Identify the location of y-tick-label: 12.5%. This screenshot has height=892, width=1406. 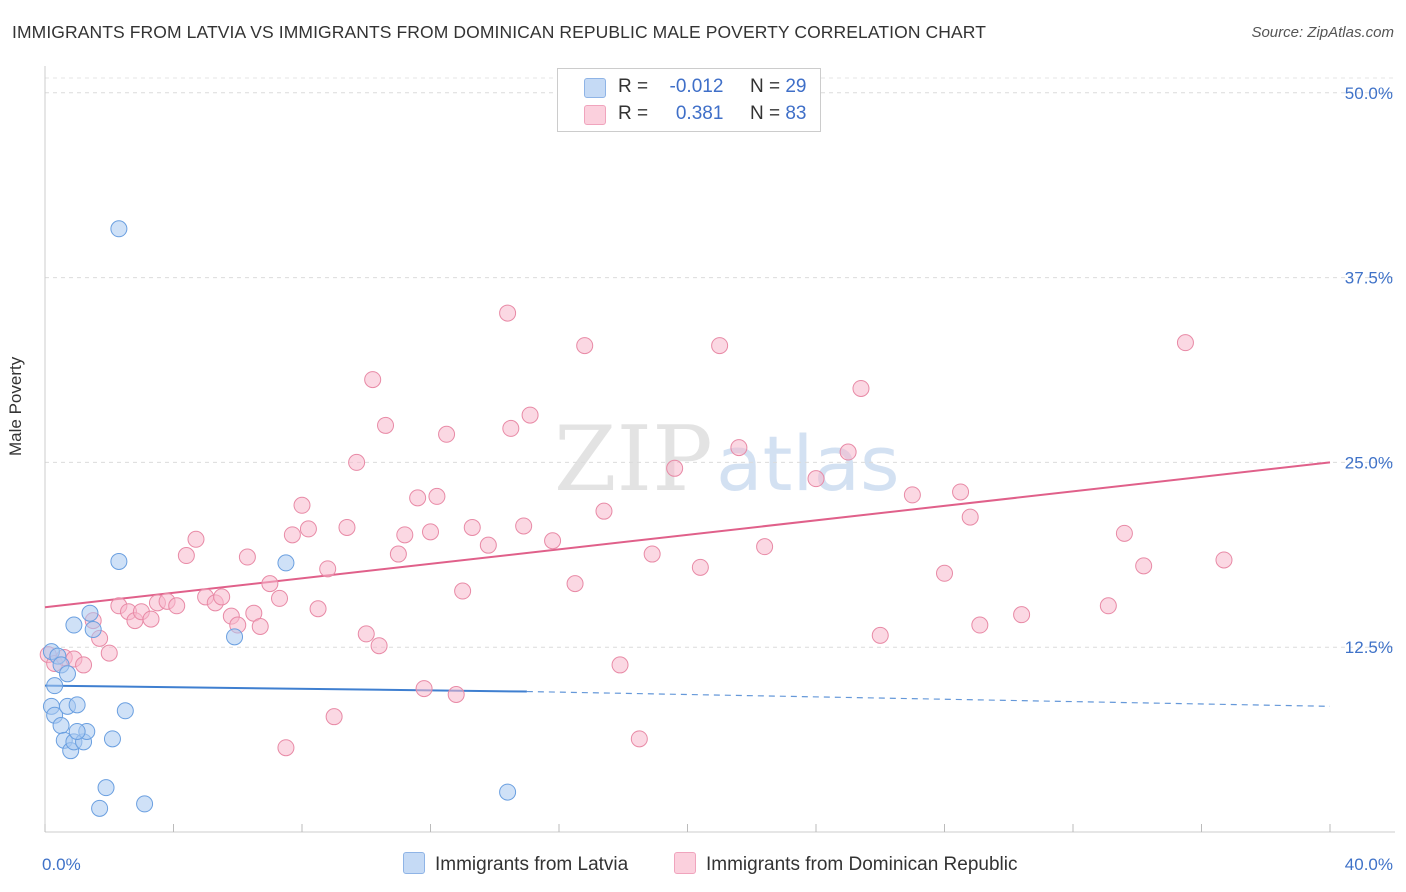
(1369, 647).